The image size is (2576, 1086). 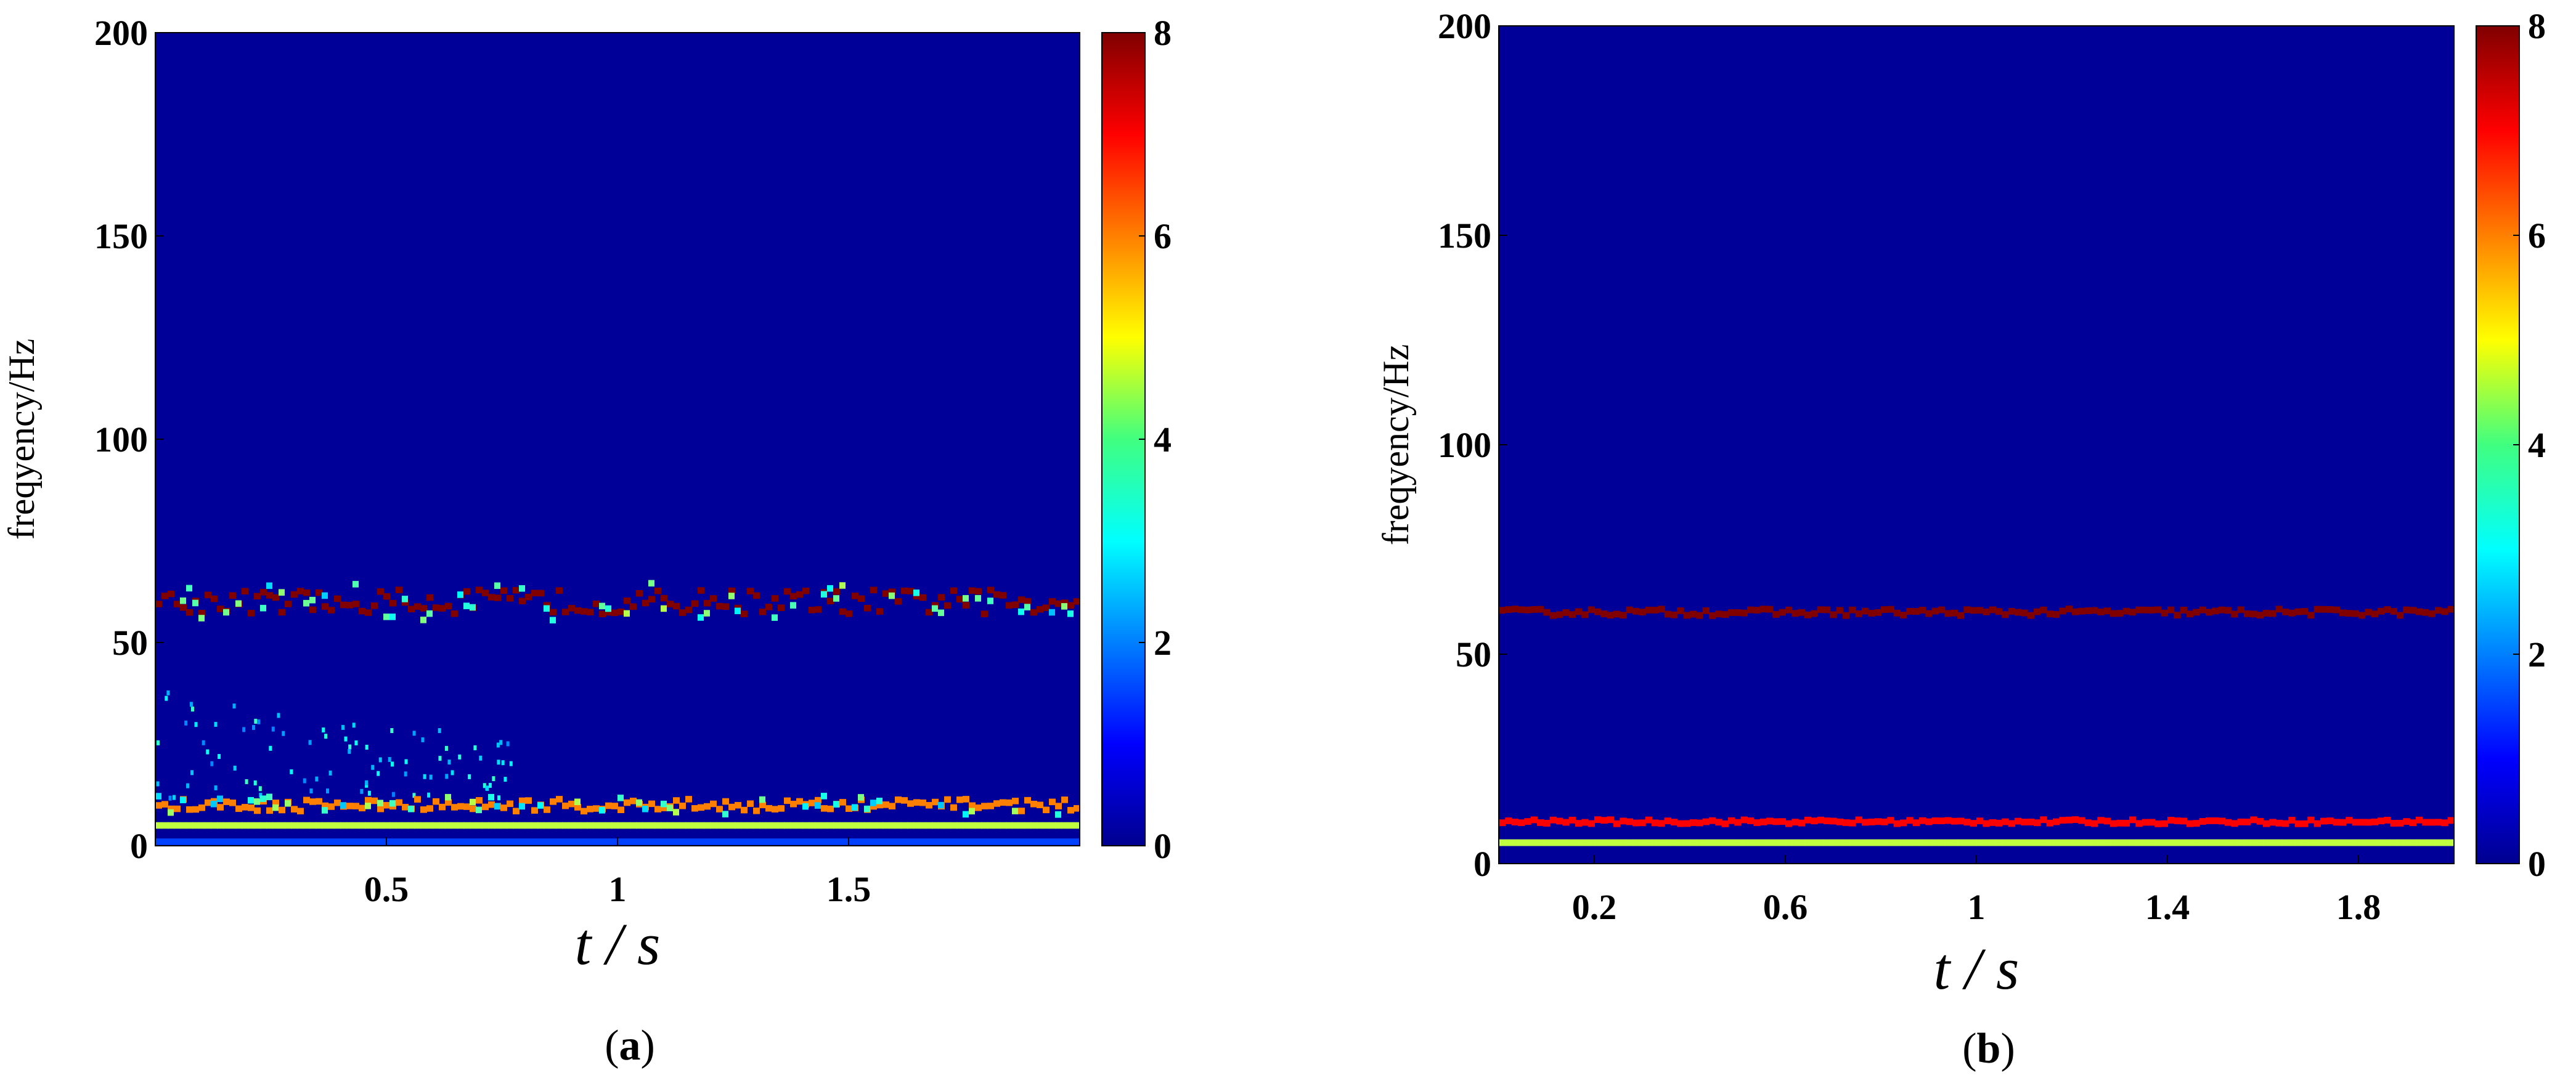 What do you see at coordinates (855, 807) in the screenshot?
I see `ridge-1-jitter-cell` at bounding box center [855, 807].